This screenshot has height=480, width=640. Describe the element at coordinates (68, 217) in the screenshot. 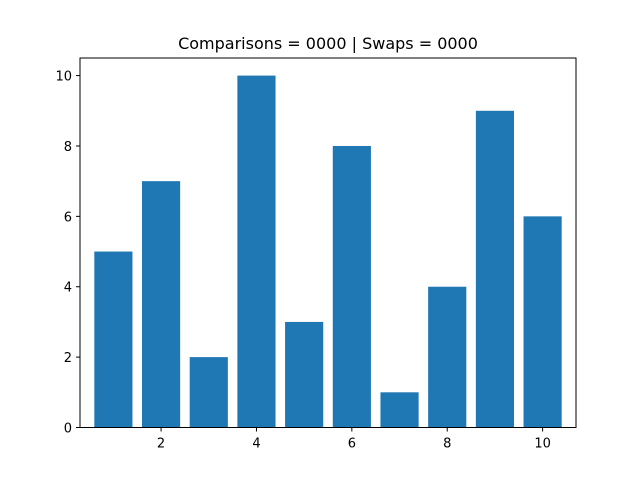

I see `y-tick-label-6: 6` at that location.